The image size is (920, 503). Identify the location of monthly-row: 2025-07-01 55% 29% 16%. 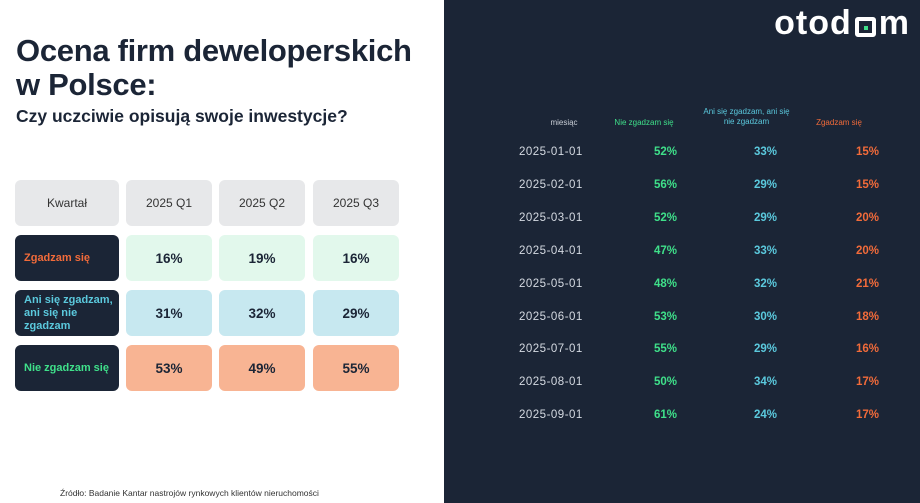
(682, 353).